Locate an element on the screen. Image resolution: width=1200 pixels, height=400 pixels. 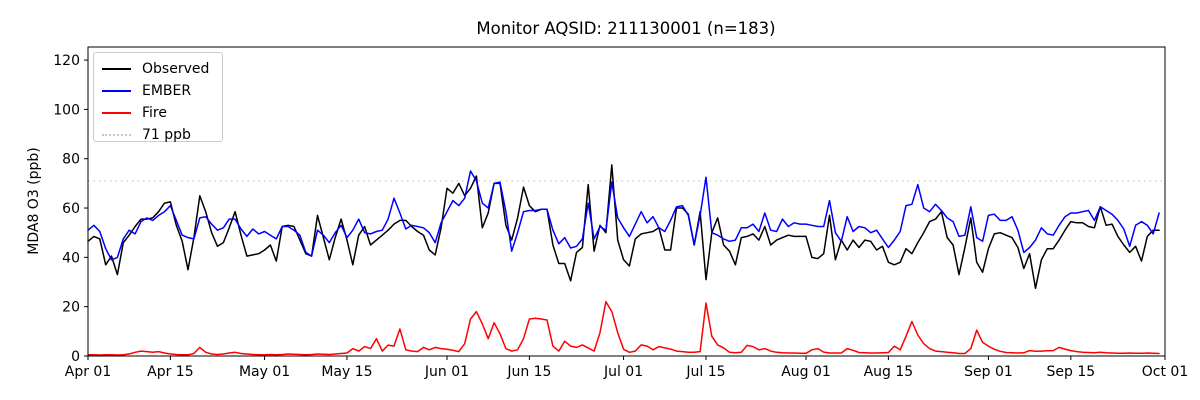
legend-item-ember: EMBER is located at coordinates (162, 91).